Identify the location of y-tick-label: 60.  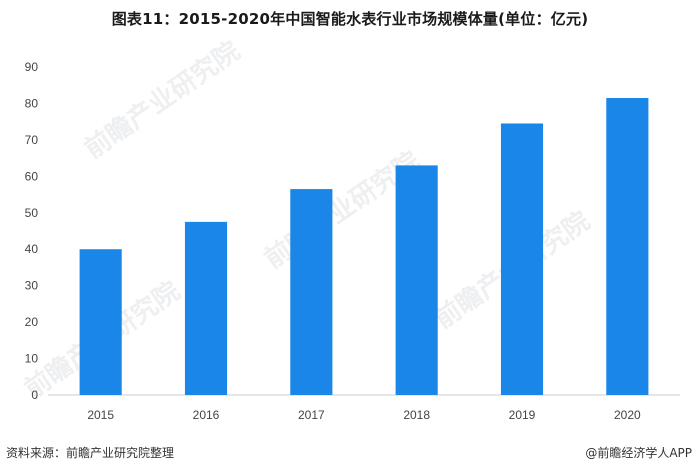
(32, 176).